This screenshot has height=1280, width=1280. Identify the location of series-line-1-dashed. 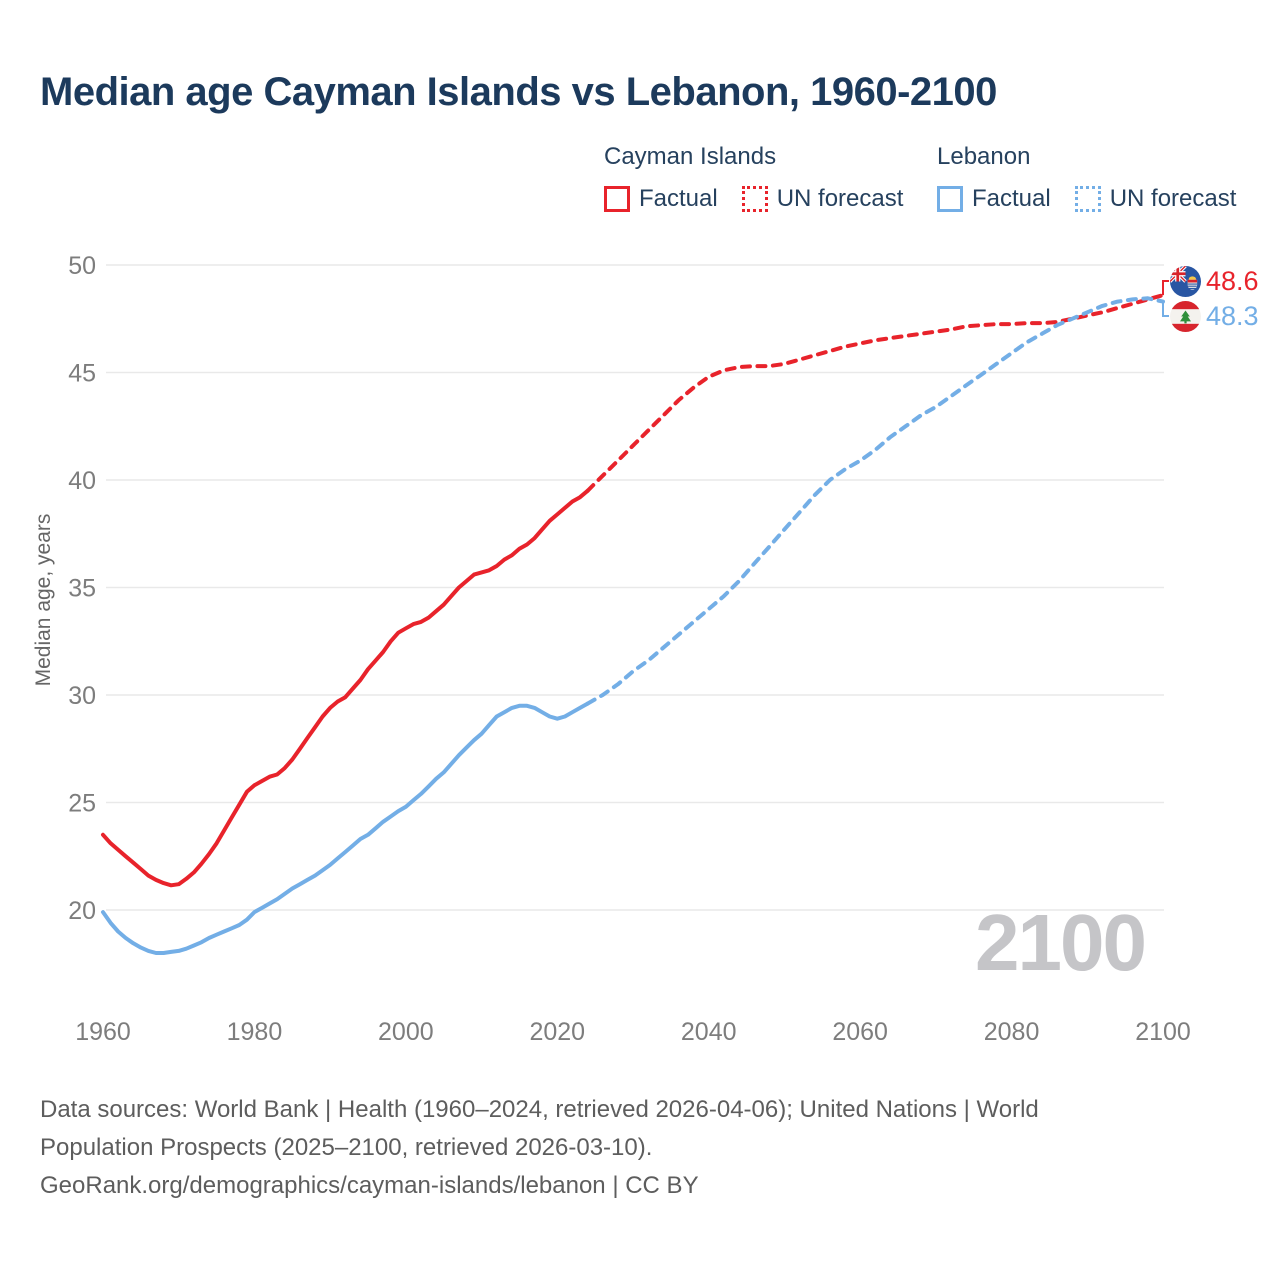
(875, 393).